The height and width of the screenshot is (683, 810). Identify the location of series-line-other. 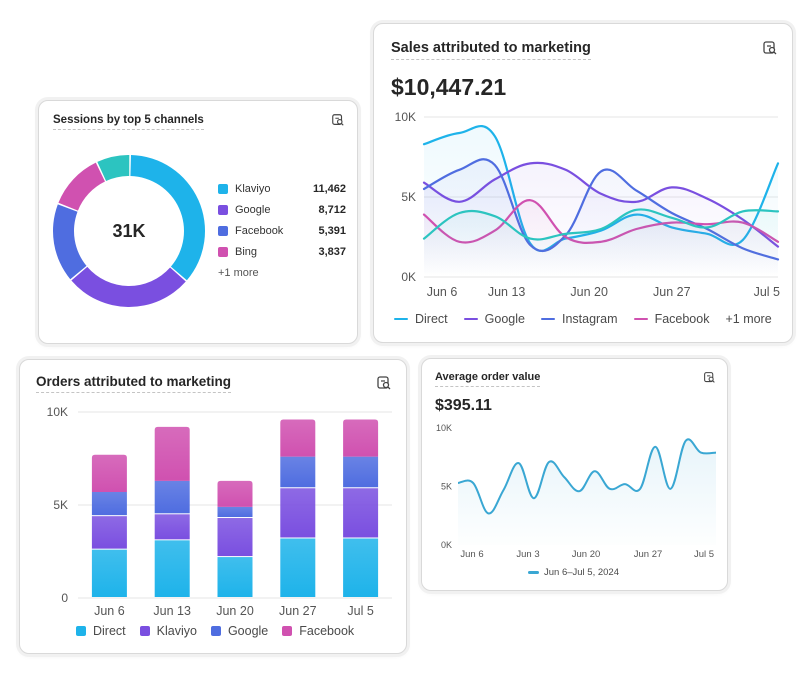
(601, 224).